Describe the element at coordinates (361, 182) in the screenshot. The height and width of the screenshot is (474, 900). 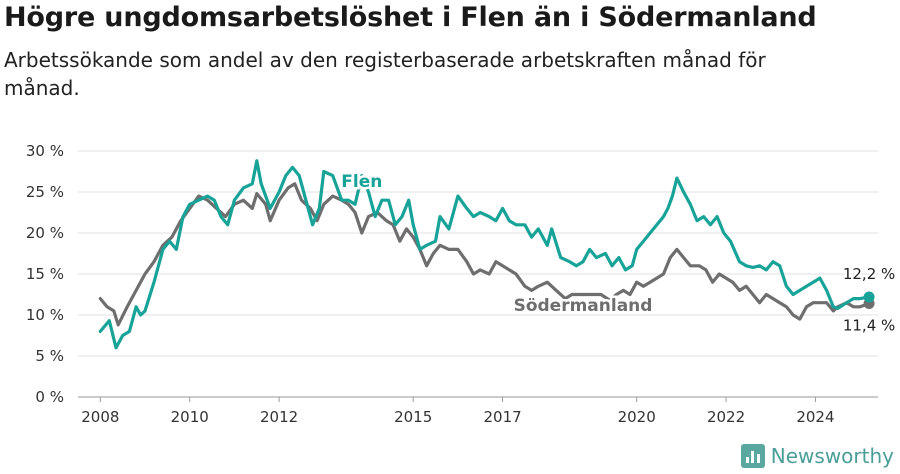
I see `series-label-flen: Flen` at that location.